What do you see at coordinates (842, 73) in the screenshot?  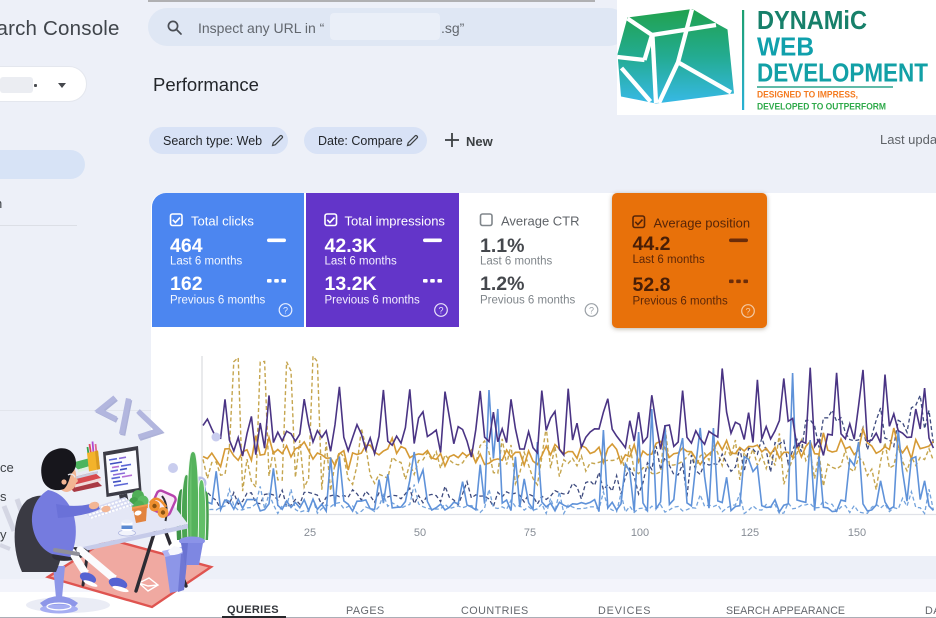 I see `svg-text: DEVELOPMENT` at bounding box center [842, 73].